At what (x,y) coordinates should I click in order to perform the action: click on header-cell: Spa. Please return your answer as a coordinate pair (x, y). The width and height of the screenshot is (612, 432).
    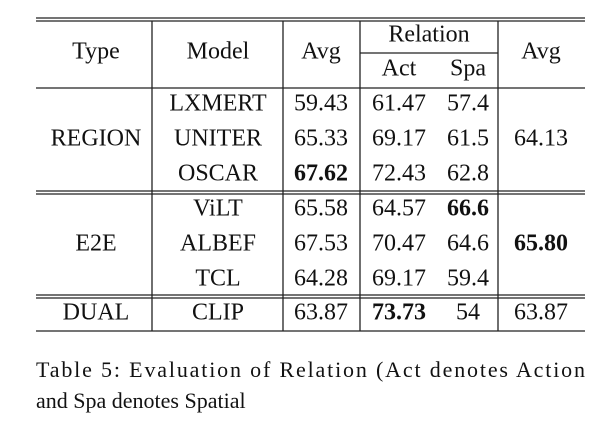
    Looking at the image, I should click on (468, 69).